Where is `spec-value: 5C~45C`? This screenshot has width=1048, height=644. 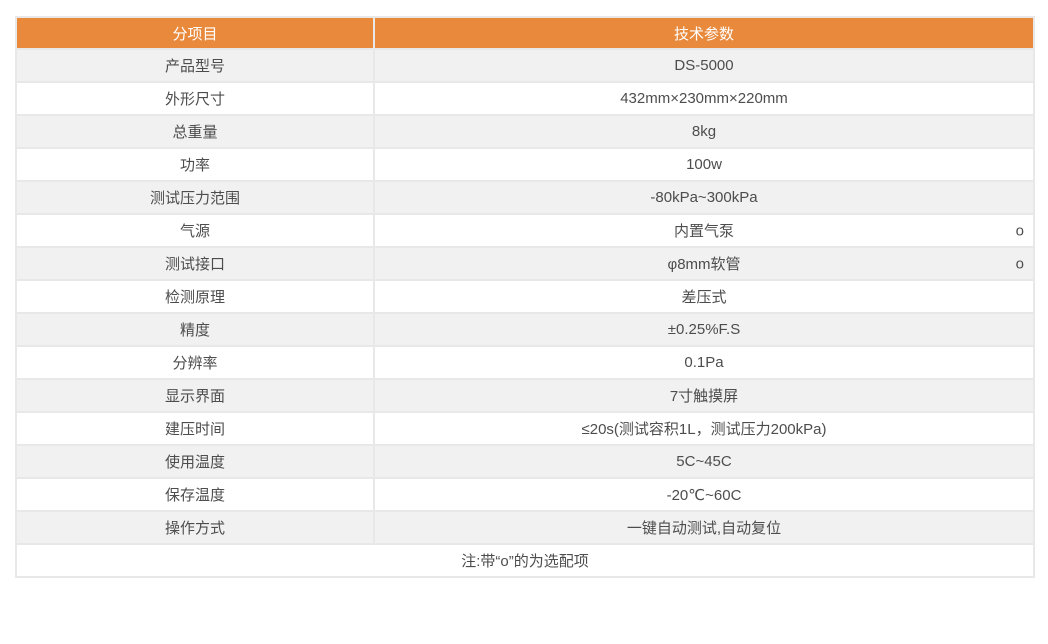
spec-value: 5C~45C is located at coordinates (704, 461).